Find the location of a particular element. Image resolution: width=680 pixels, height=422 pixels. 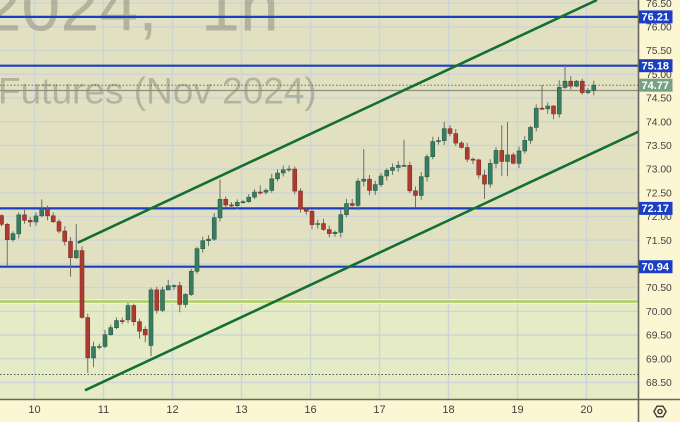

svg-text: 70.00 is located at coordinates (659, 312).